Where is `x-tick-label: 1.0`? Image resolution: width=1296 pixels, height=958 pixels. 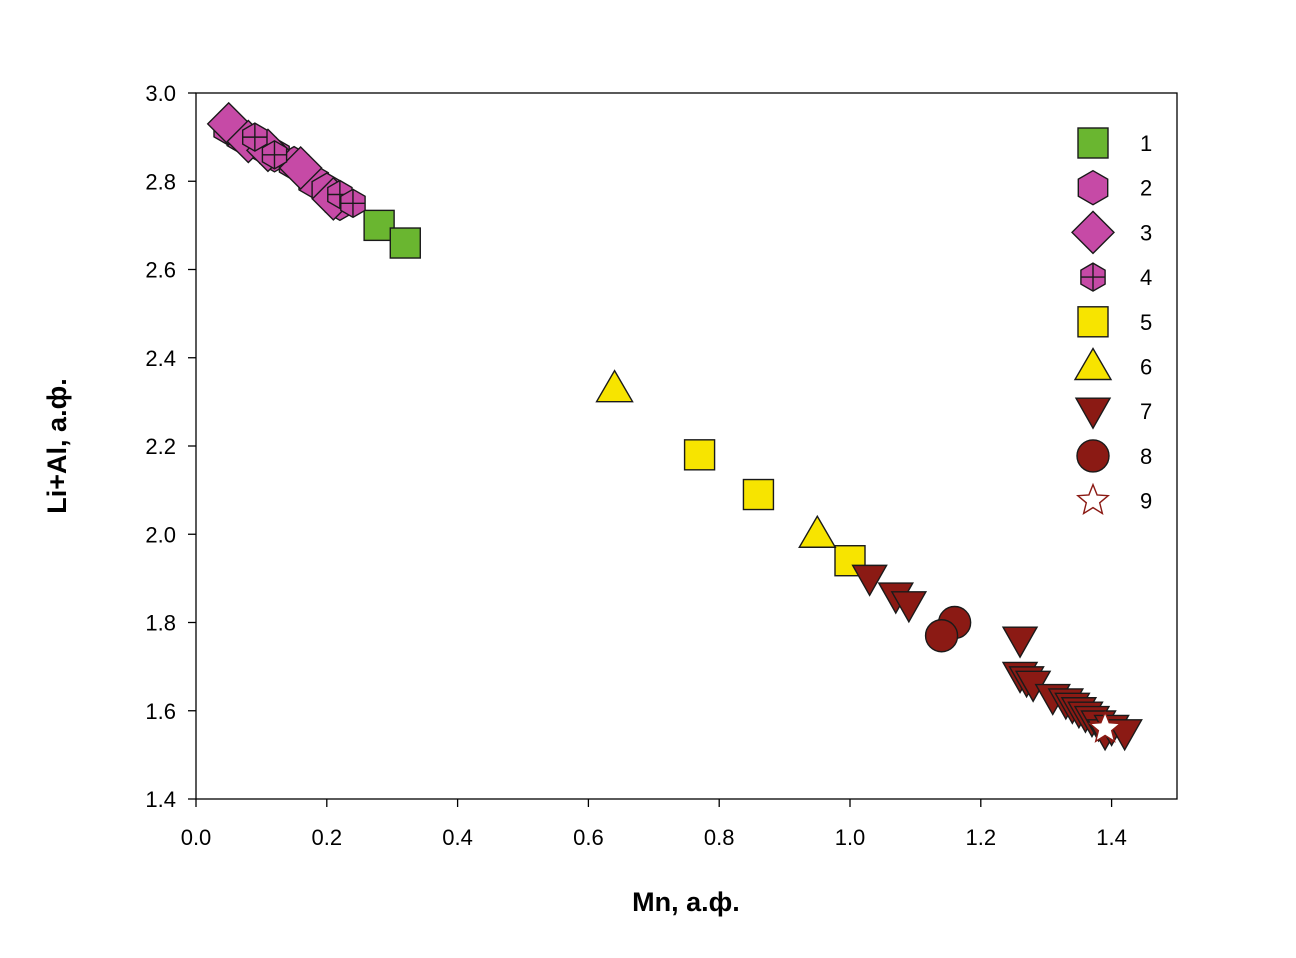
x-tick-label: 1.0 is located at coordinates (850, 837).